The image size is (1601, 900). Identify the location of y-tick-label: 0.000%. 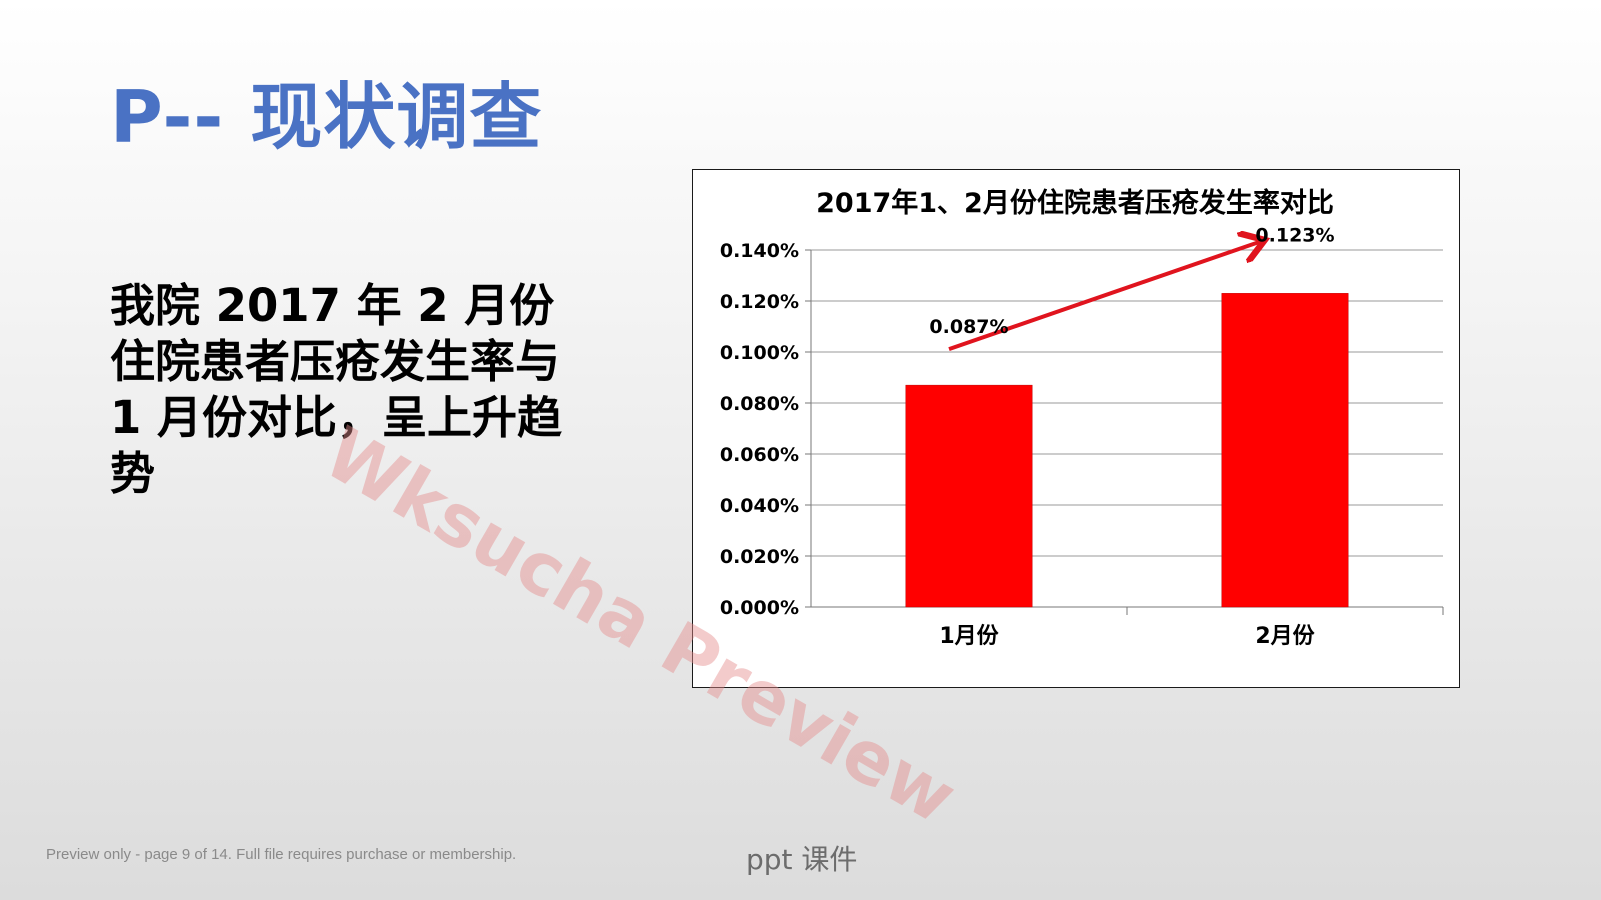
(759, 608).